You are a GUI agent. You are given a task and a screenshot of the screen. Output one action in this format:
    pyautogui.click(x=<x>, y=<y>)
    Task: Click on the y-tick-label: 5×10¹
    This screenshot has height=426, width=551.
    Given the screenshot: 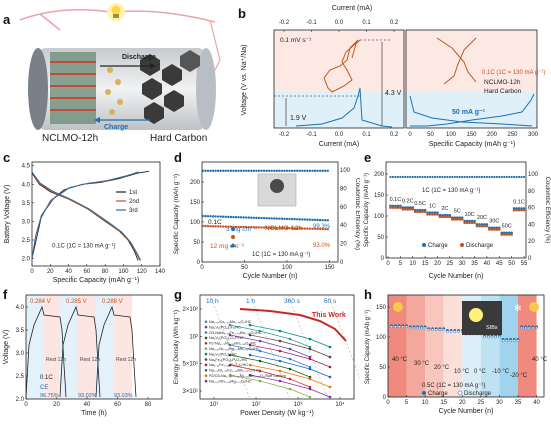 What is the action you would take?
    pyautogui.click(x=190, y=365)
    